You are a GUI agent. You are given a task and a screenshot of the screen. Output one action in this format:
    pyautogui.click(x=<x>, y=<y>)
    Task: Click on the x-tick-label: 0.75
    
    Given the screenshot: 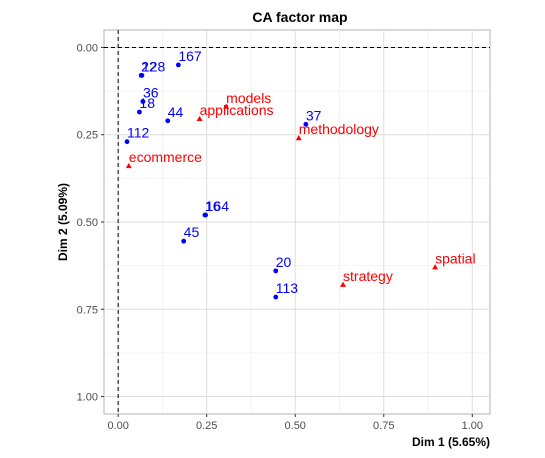 What is the action you would take?
    pyautogui.click(x=383, y=426)
    